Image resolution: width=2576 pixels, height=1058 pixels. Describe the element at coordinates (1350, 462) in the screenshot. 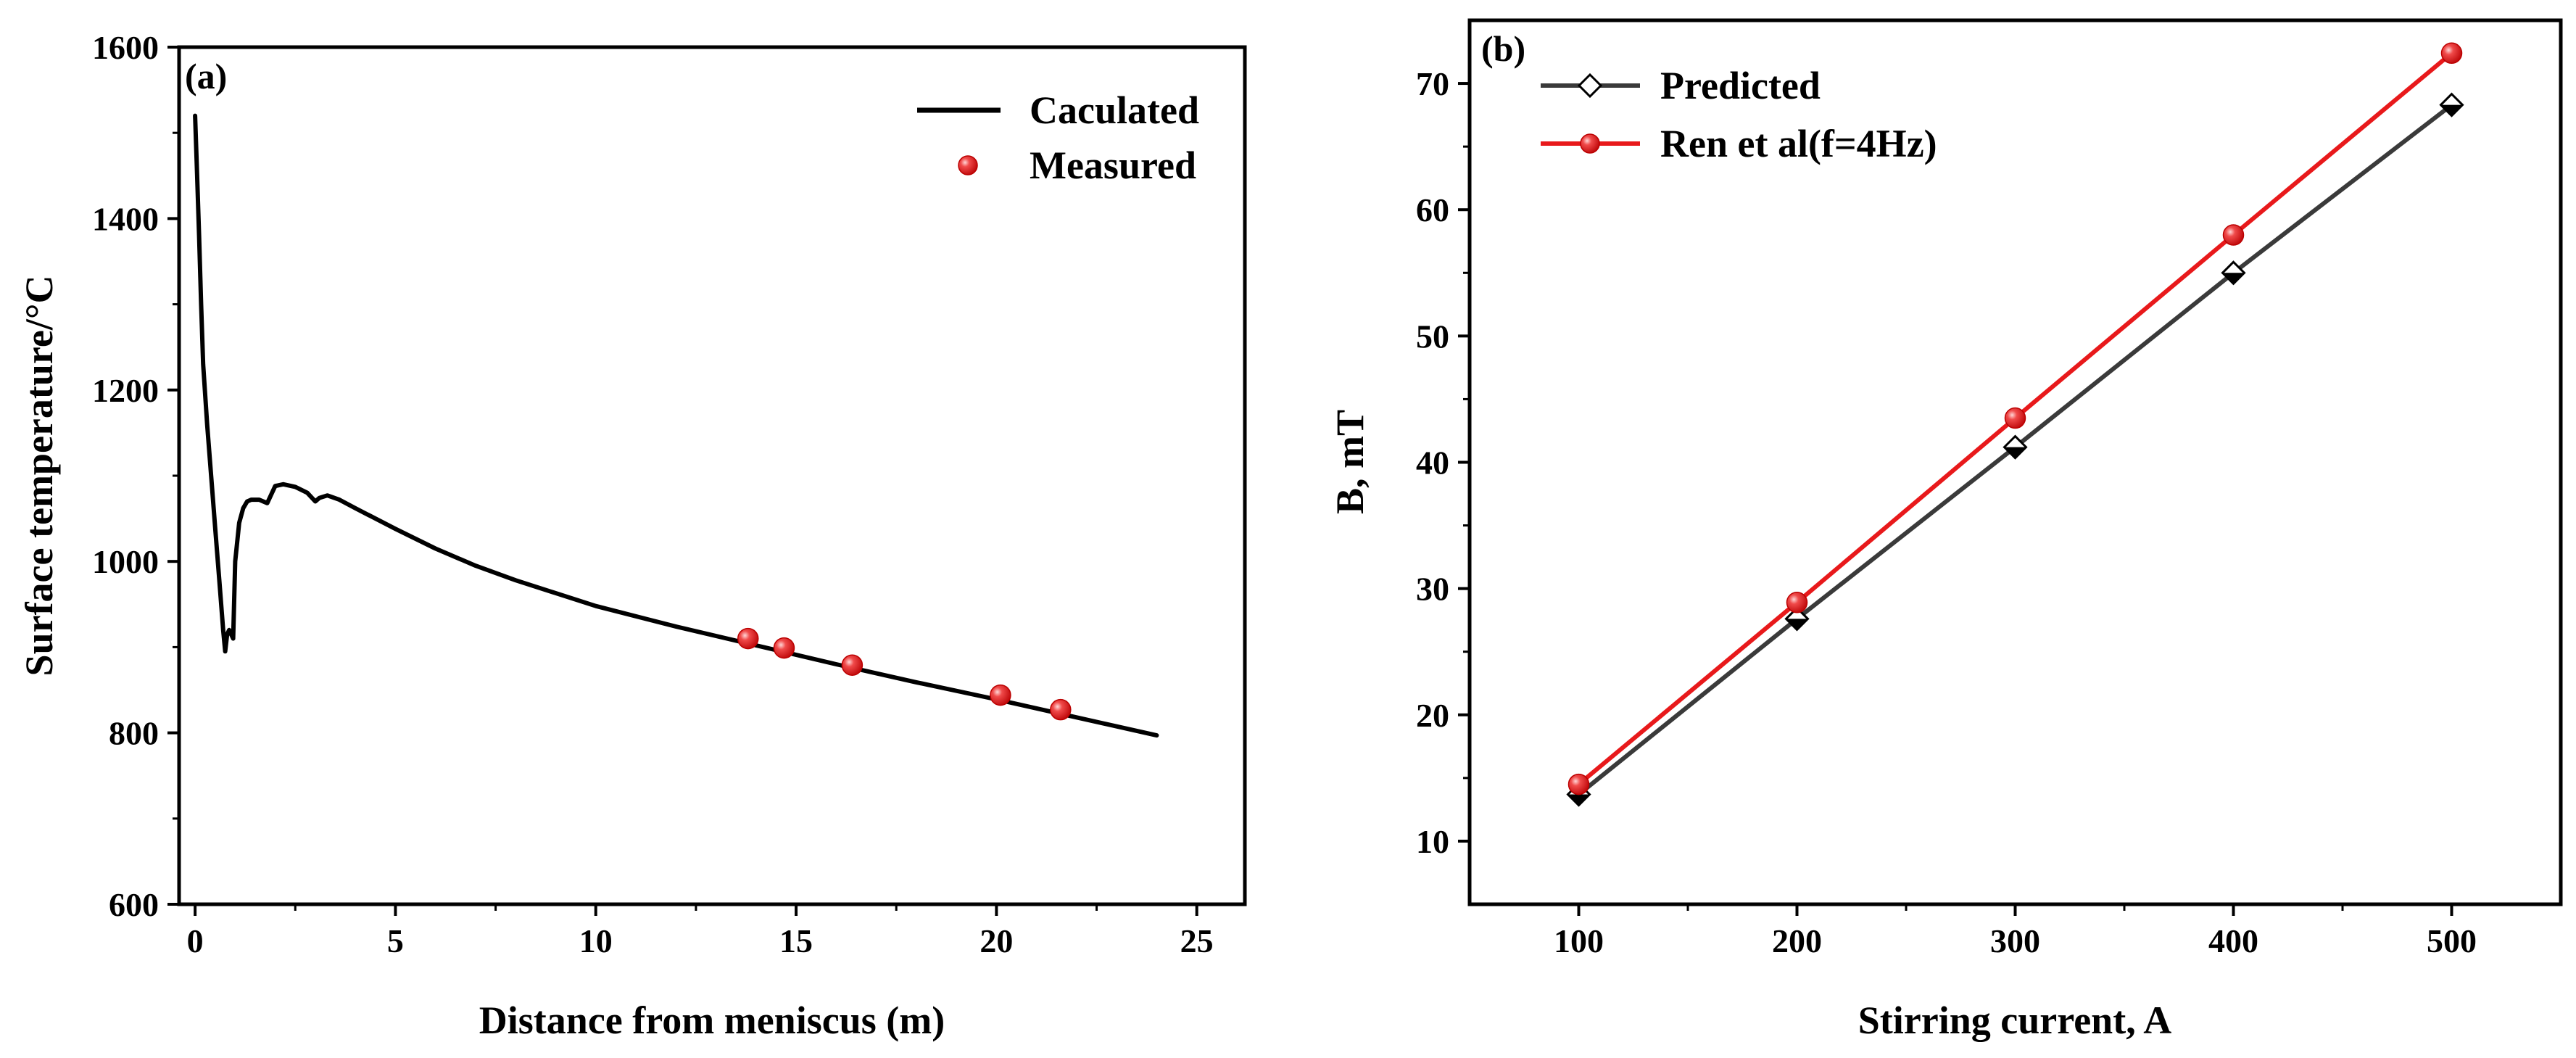

I see `y-axis-label-b: B, mT` at that location.